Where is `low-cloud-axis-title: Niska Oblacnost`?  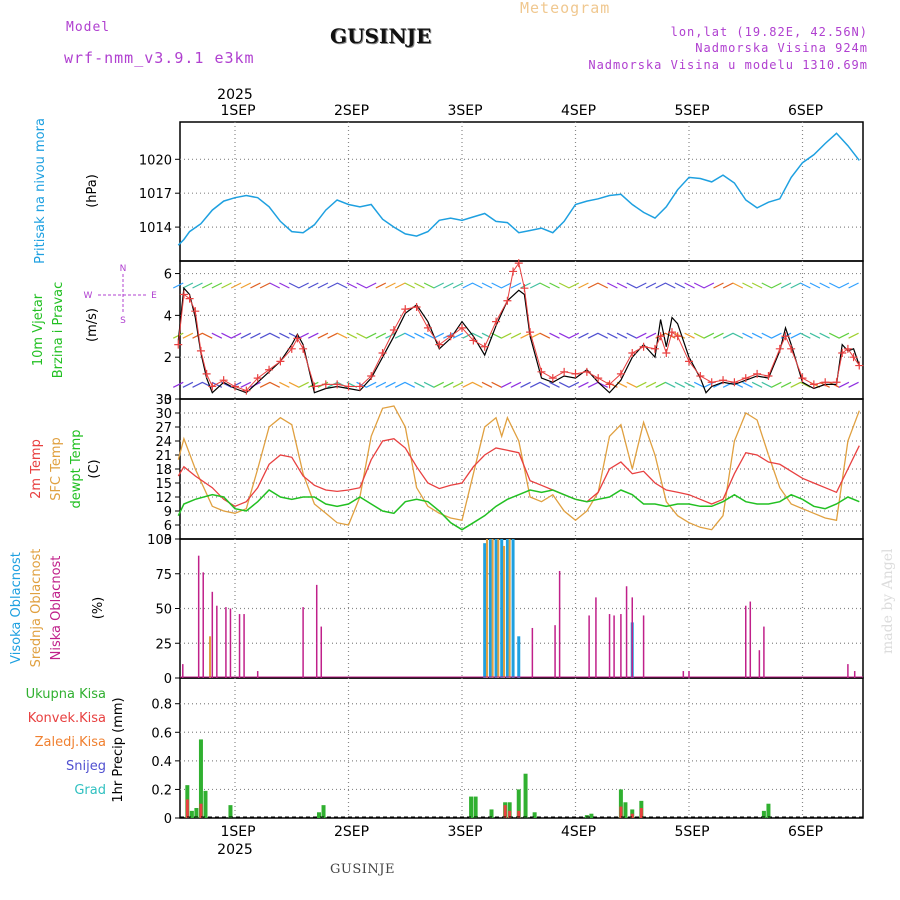
low-cloud-axis-title: Niska Oblacnost is located at coordinates (56, 608).